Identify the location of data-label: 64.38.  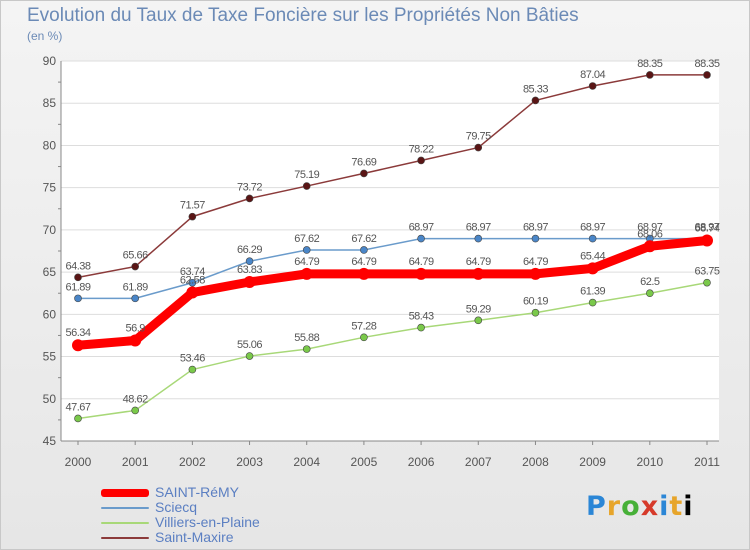
(77, 266).